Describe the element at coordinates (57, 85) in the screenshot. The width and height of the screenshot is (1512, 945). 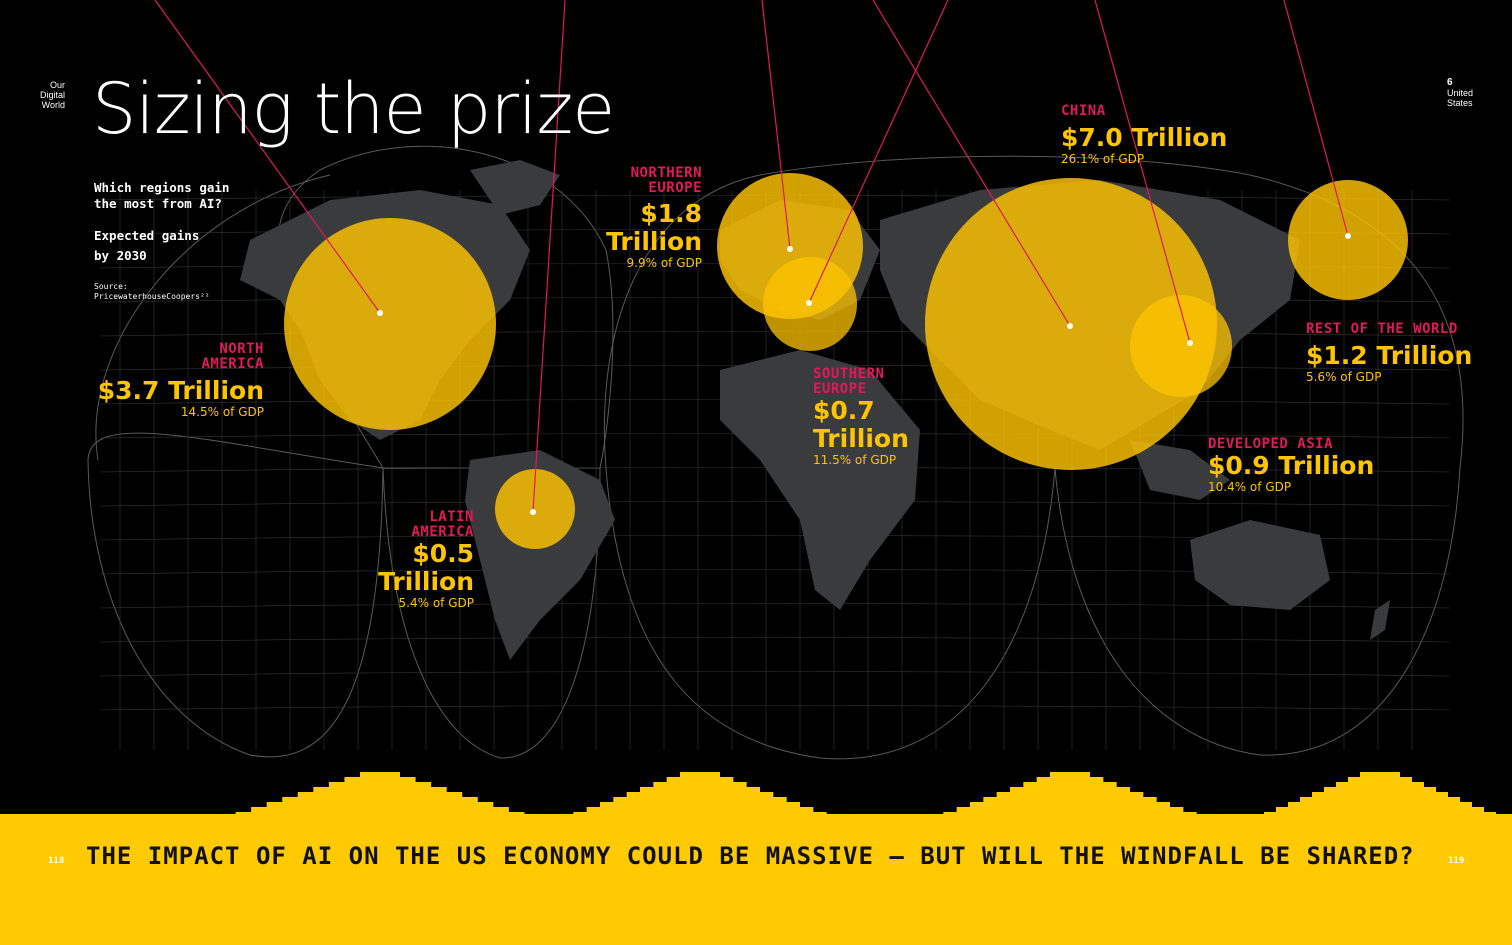
I see `section-label-line: Our` at that location.